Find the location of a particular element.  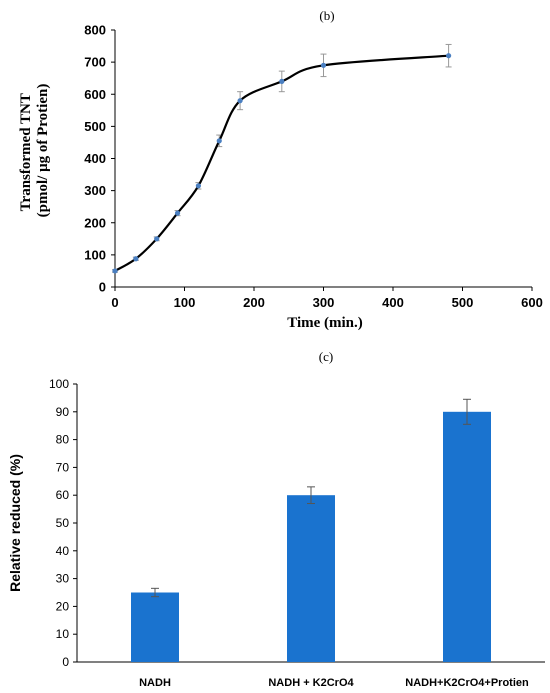

bar-chart-category-labels: NADH NADH + K2CrO4 NADH+K2CrO4+Protien is located at coordinates (334, 683).